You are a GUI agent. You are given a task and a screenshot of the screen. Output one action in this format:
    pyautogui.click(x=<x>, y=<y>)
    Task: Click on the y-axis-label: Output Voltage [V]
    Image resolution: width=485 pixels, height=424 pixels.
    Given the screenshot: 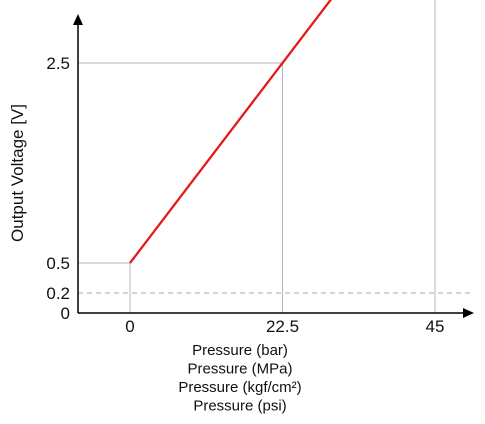 What is the action you would take?
    pyautogui.click(x=17, y=173)
    